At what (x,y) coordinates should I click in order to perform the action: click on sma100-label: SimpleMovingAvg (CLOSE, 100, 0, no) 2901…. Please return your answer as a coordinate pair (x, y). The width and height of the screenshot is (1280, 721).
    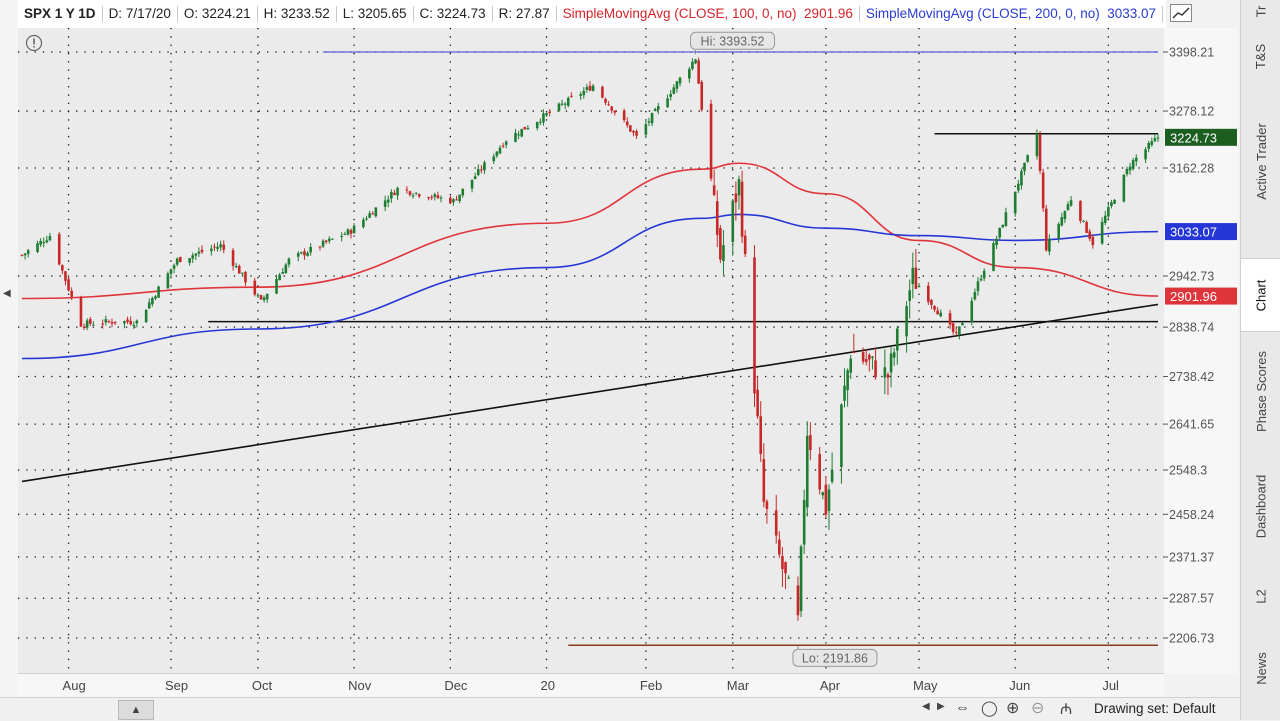
    Looking at the image, I should click on (708, 14).